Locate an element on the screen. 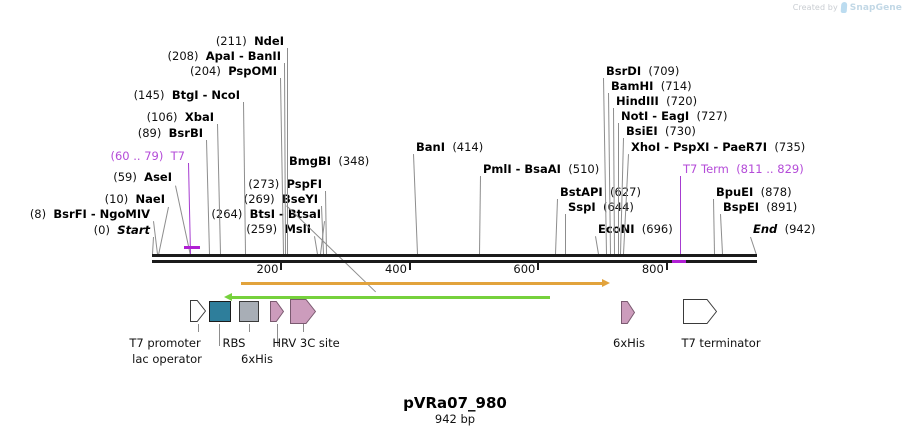 The image size is (910, 433). site-label: BanI (414) is located at coordinates (449, 147).